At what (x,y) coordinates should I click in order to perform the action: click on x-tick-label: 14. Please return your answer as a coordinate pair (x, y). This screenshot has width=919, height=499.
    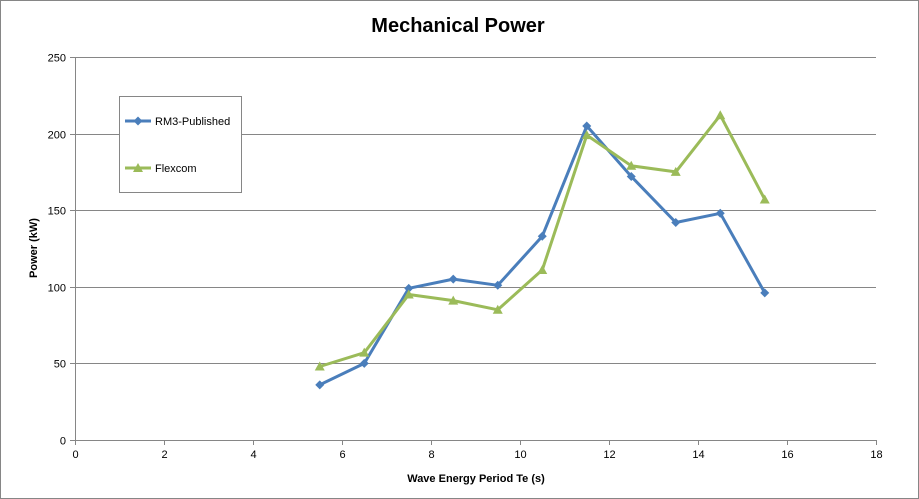
    Looking at the image, I should click on (698, 455).